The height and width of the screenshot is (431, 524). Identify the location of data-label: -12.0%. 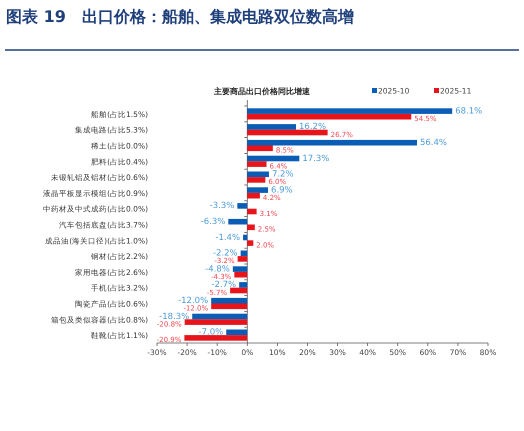
(193, 301).